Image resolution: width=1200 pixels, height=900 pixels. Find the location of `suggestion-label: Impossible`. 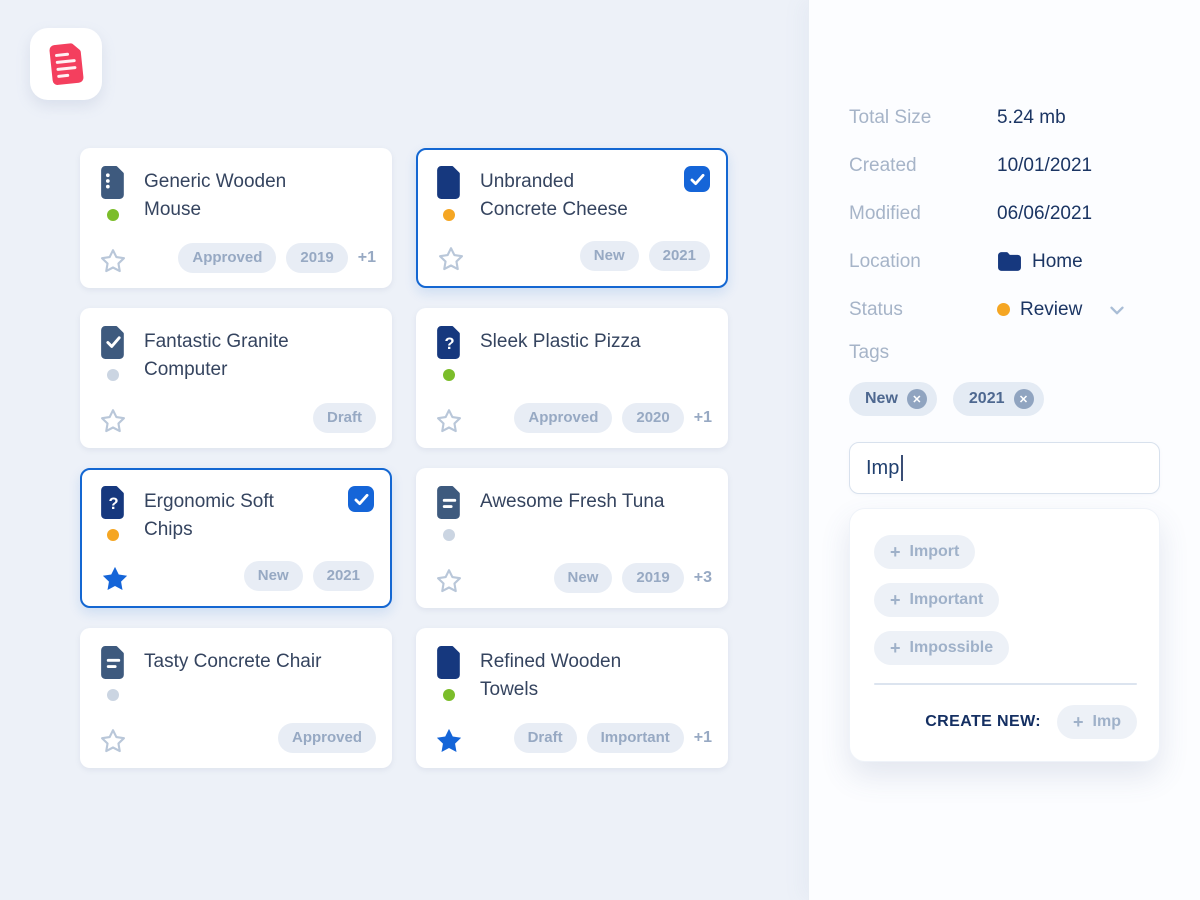

suggestion-label: Impossible is located at coordinates (951, 647).